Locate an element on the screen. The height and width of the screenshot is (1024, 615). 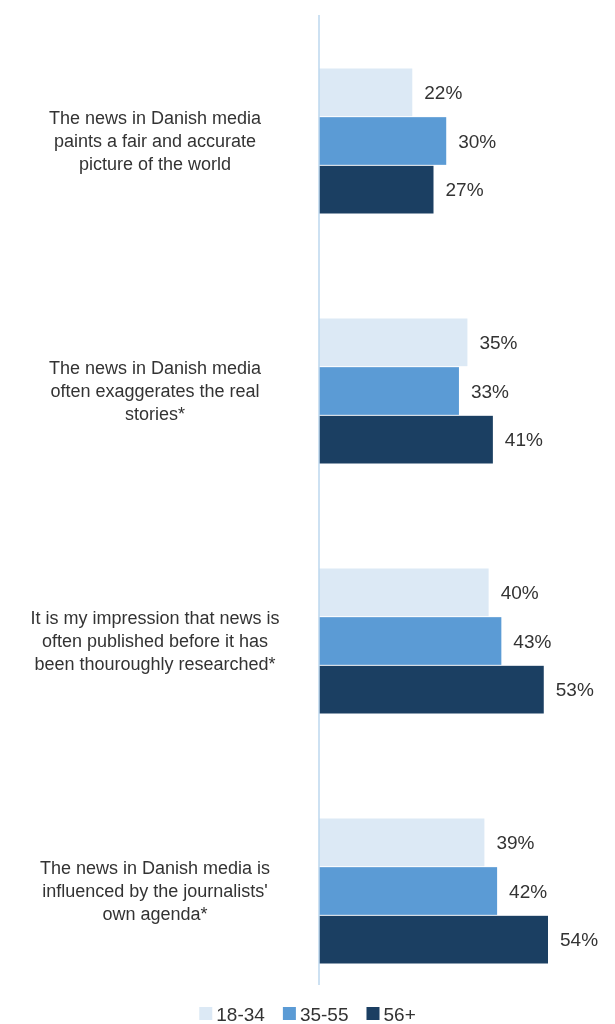
data-label: 27% is located at coordinates (464, 190).